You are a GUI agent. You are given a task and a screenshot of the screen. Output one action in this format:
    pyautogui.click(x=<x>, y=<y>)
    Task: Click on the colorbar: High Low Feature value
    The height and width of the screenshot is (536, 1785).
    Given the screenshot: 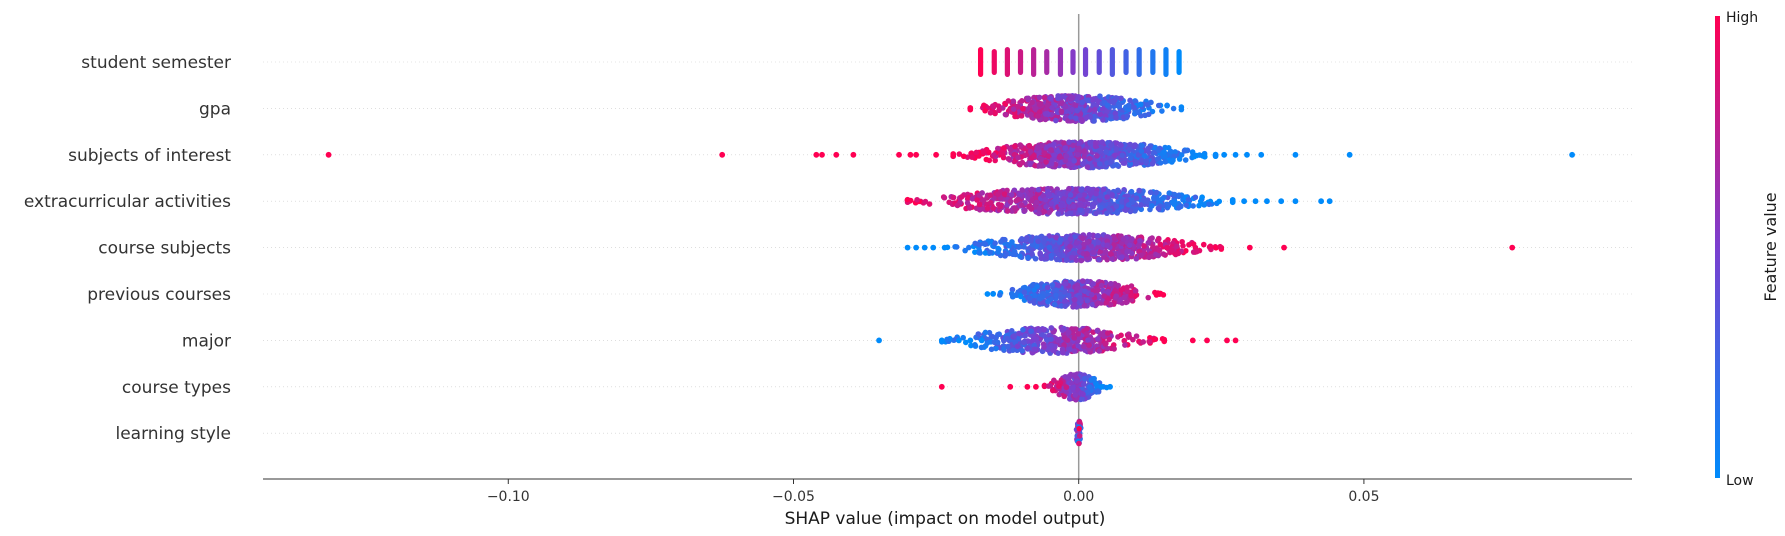 What is the action you would take?
    pyautogui.click(x=1747, y=249)
    